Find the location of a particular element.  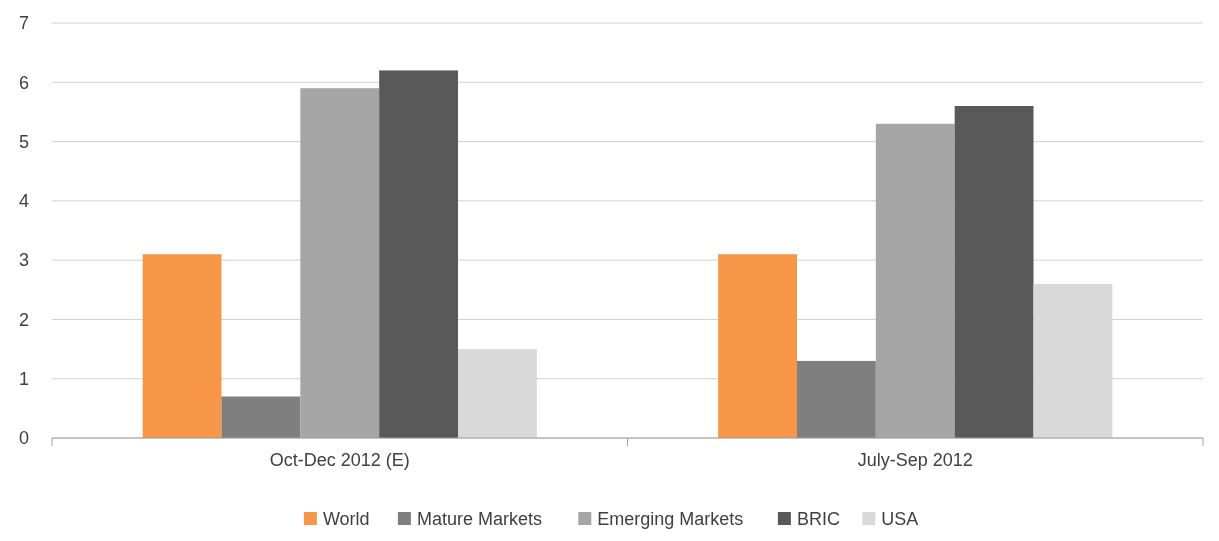

x-tick-label: July-Sep 2012 is located at coordinates (915, 460).